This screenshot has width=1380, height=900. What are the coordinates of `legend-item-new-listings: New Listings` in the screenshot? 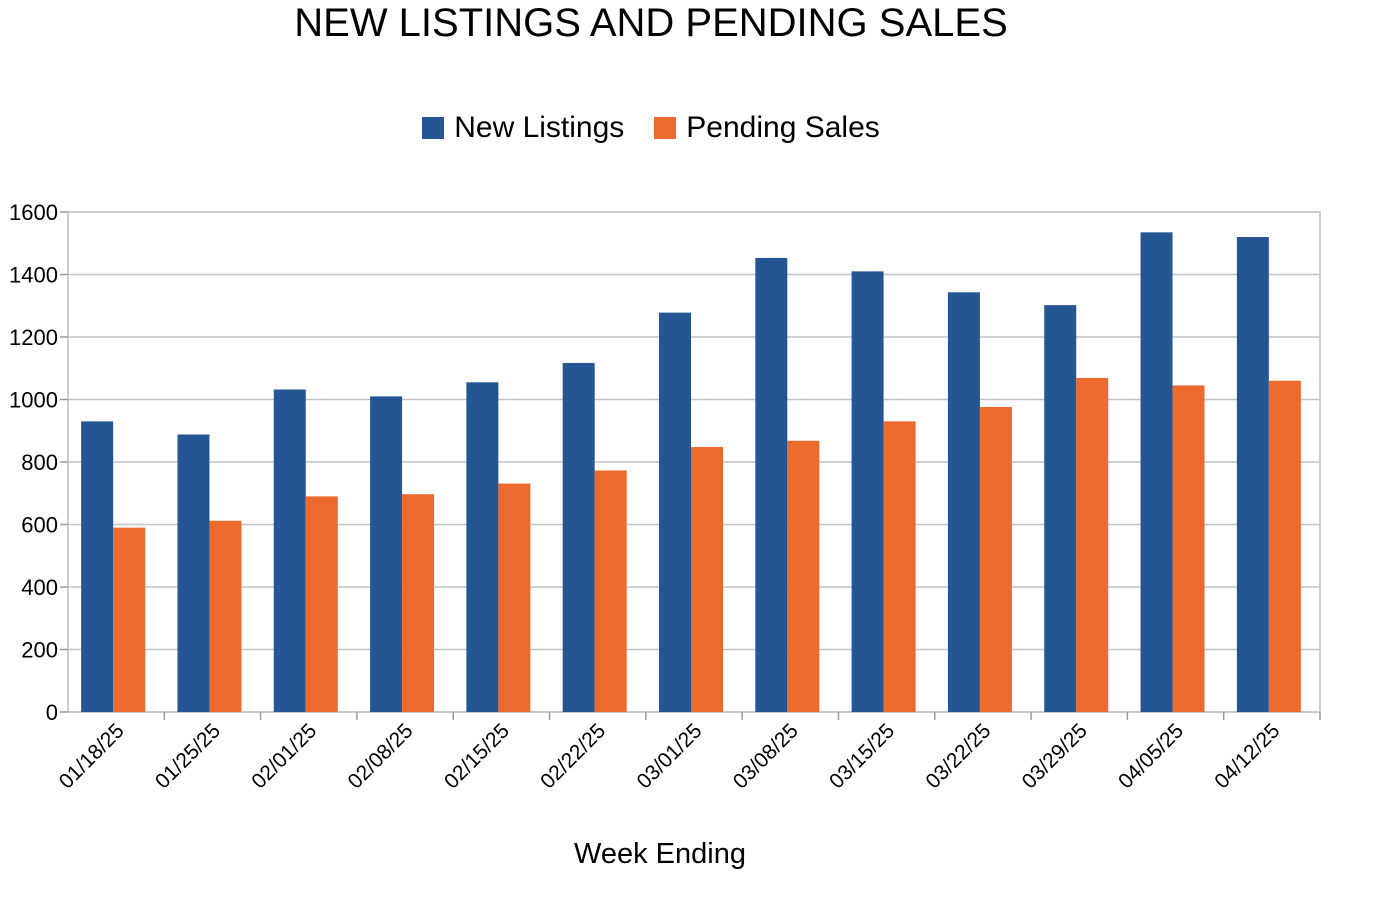 It's located at (523, 128).